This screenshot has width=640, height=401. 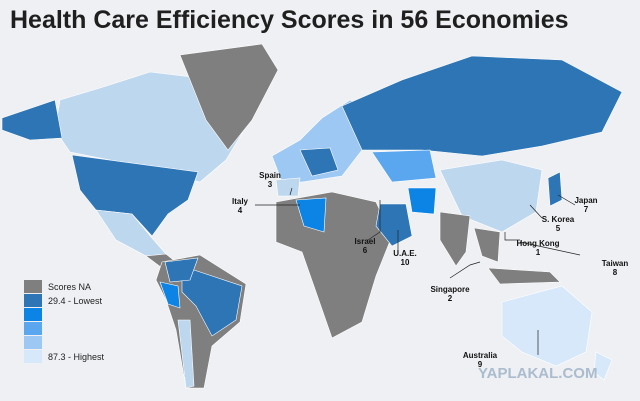 I want to click on brazil, so click(x=212, y=301).